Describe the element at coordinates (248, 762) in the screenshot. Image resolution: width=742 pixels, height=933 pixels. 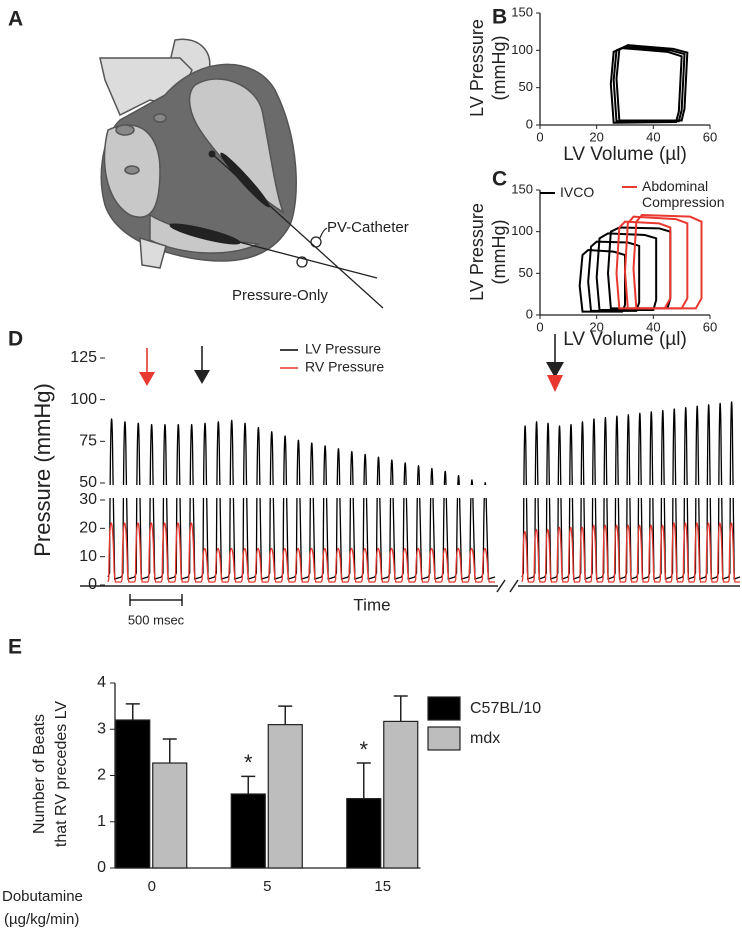
I see `significance-marker: *` at that location.